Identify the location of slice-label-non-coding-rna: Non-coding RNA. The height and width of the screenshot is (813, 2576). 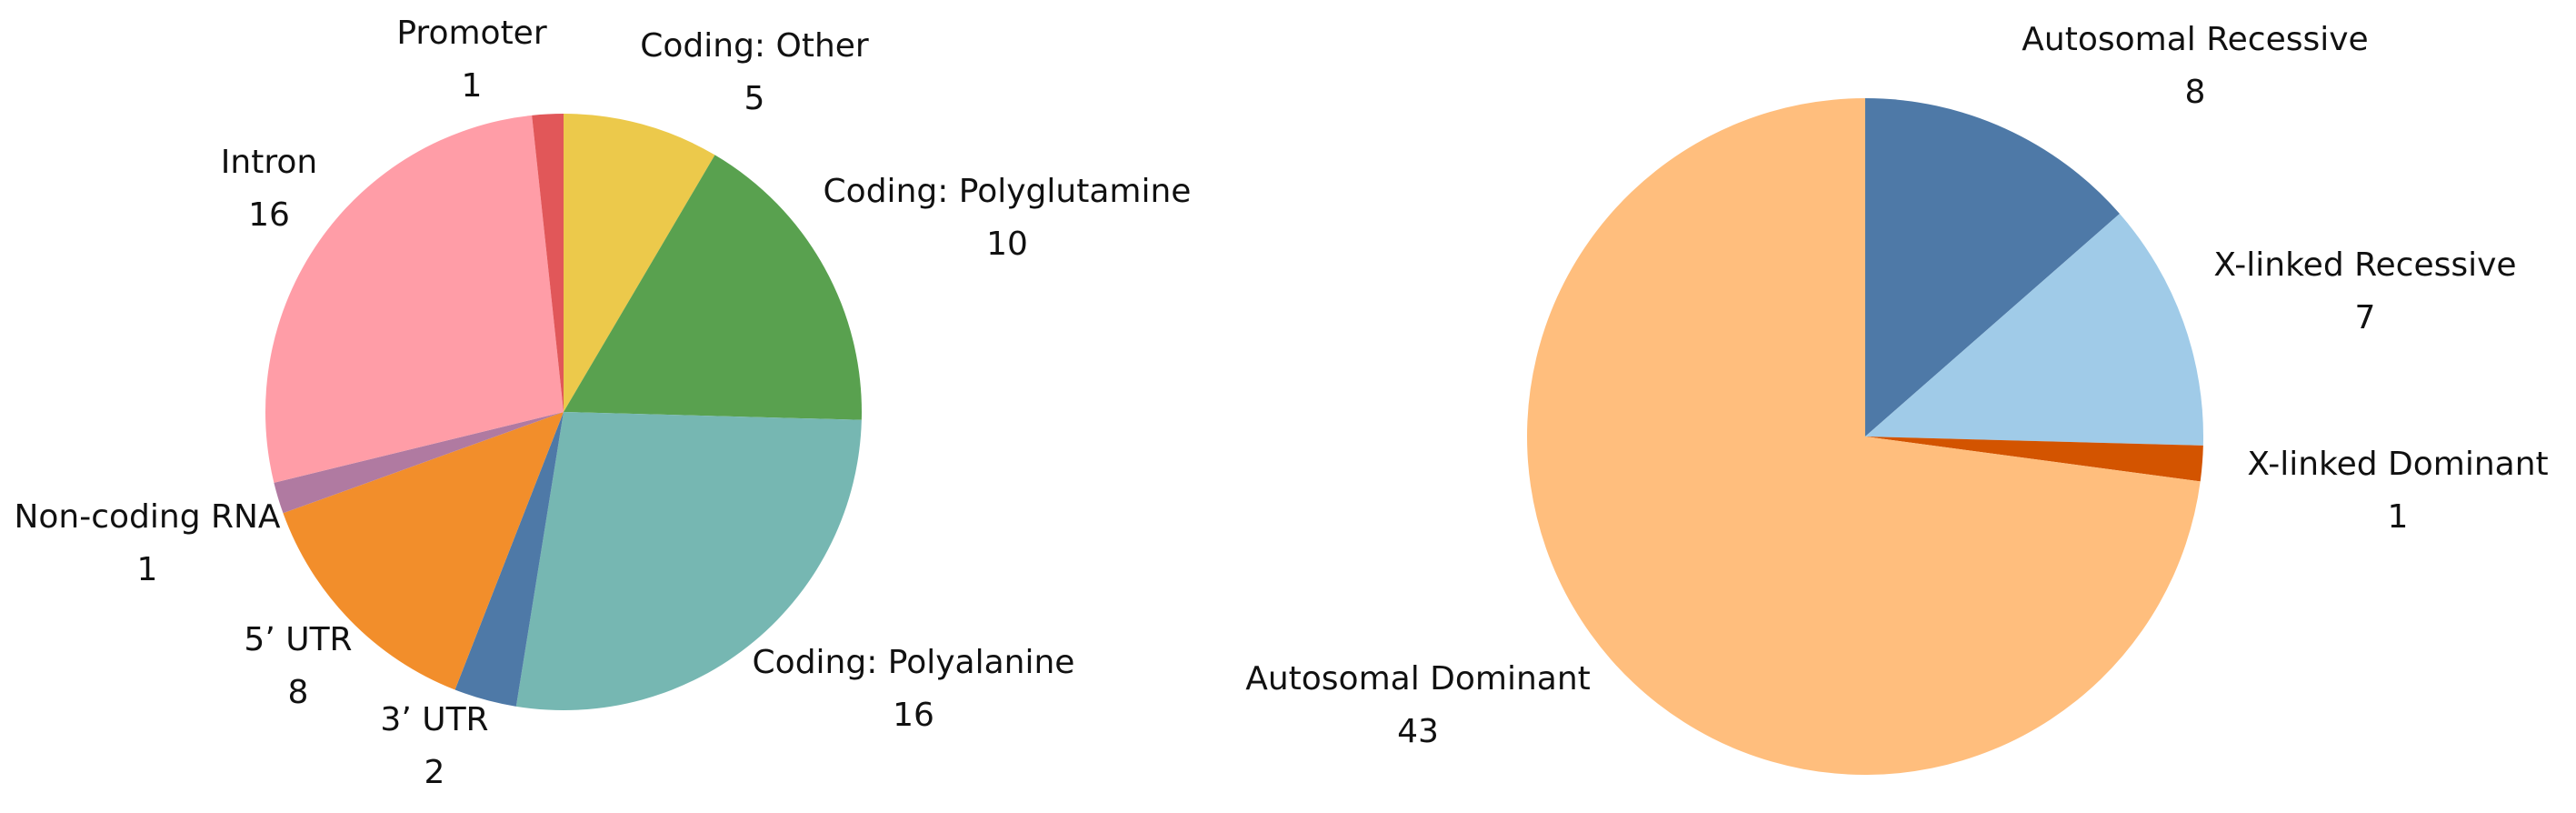
(147, 517).